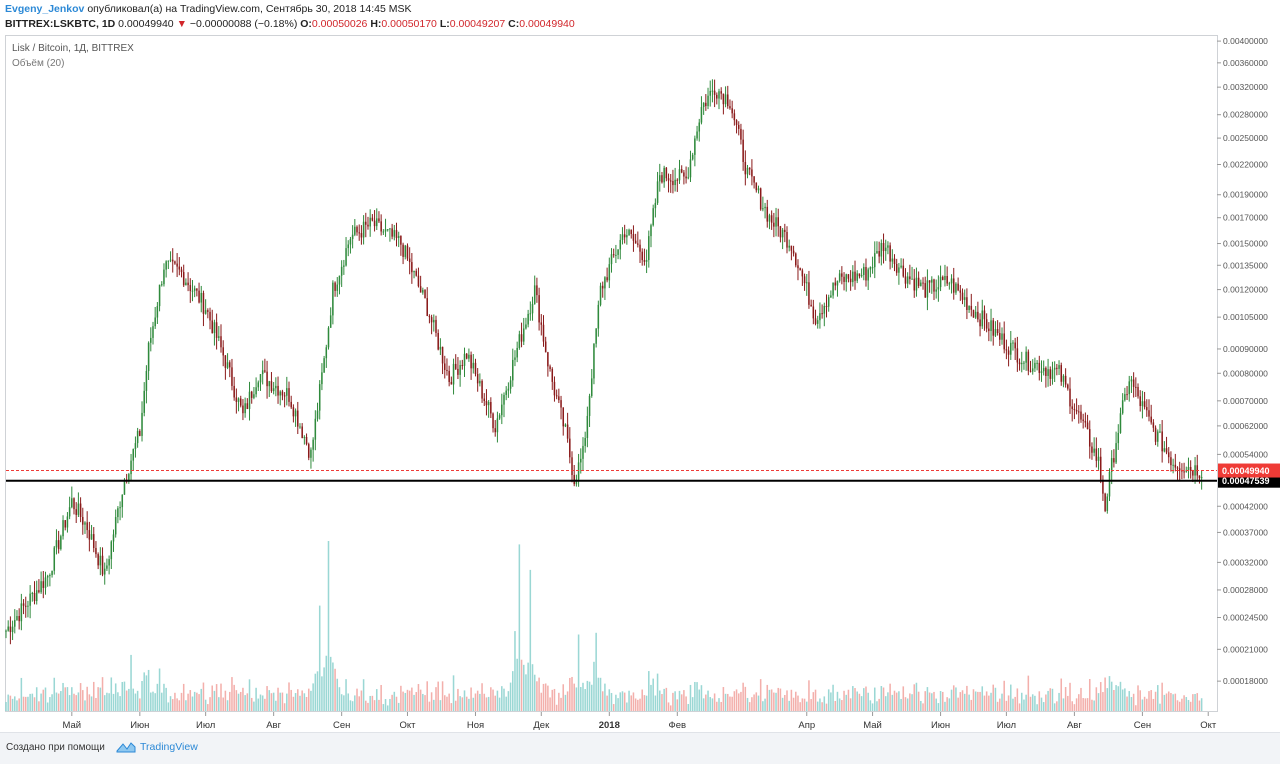  What do you see at coordinates (73, 48) in the screenshot?
I see `series-legend: Lisk / Bitcoin, 1Д, BITTREX` at bounding box center [73, 48].